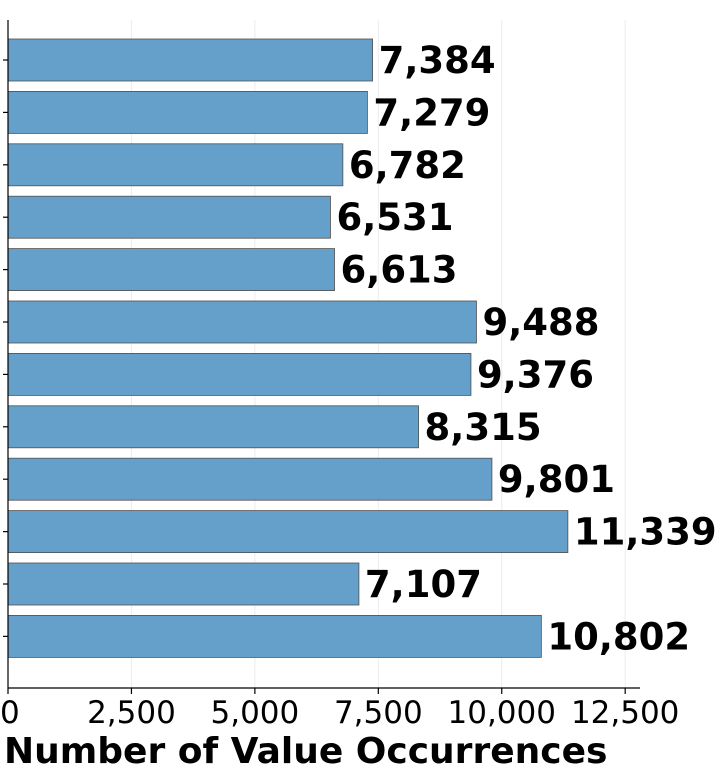  I want to click on x-tick-label: 10,000, so click(502, 713).